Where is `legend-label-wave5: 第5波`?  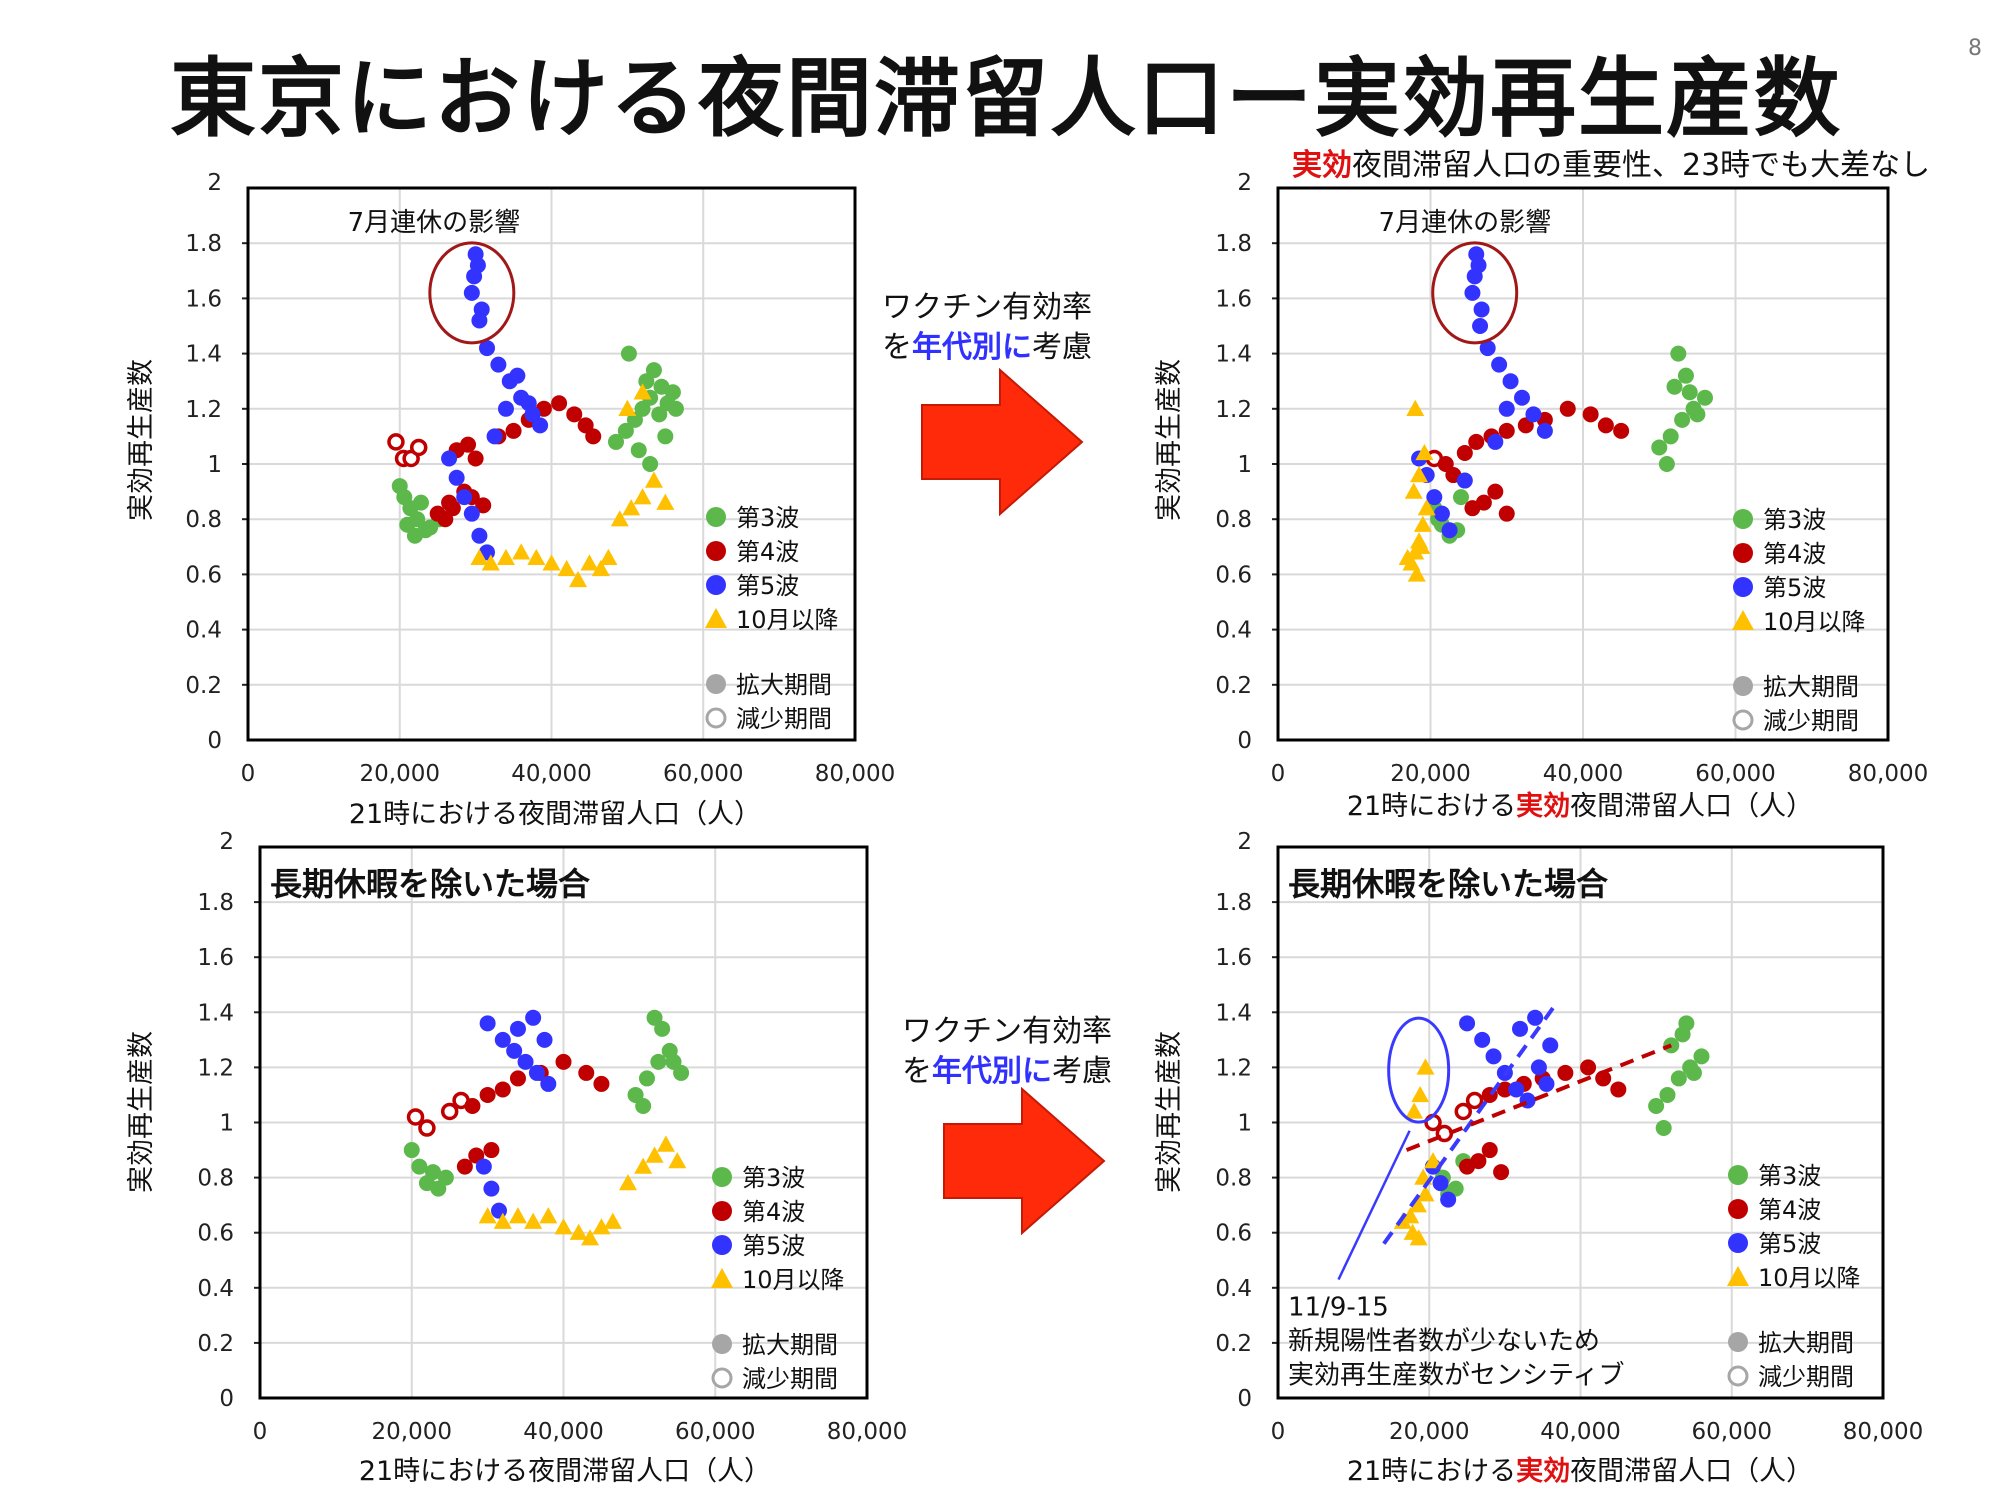 legend-label-wave5: 第5波 is located at coordinates (767, 586).